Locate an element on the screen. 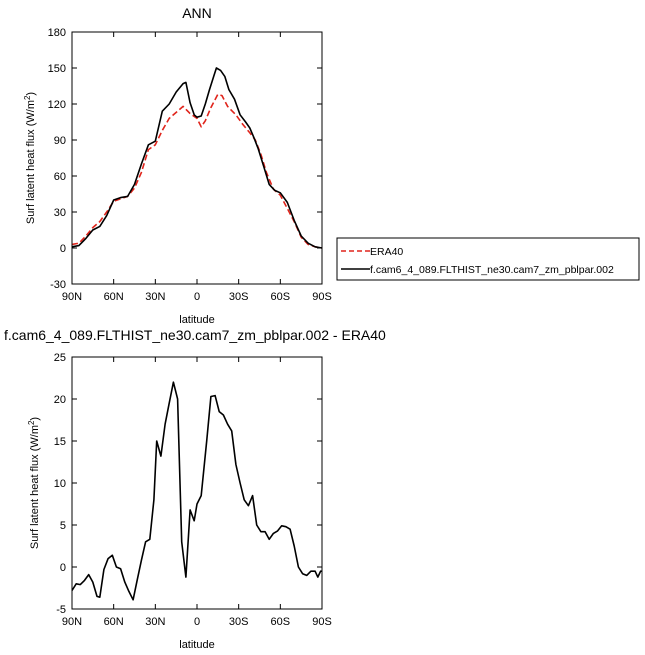  top-plot-x-tick-label: 60S is located at coordinates (281, 297).